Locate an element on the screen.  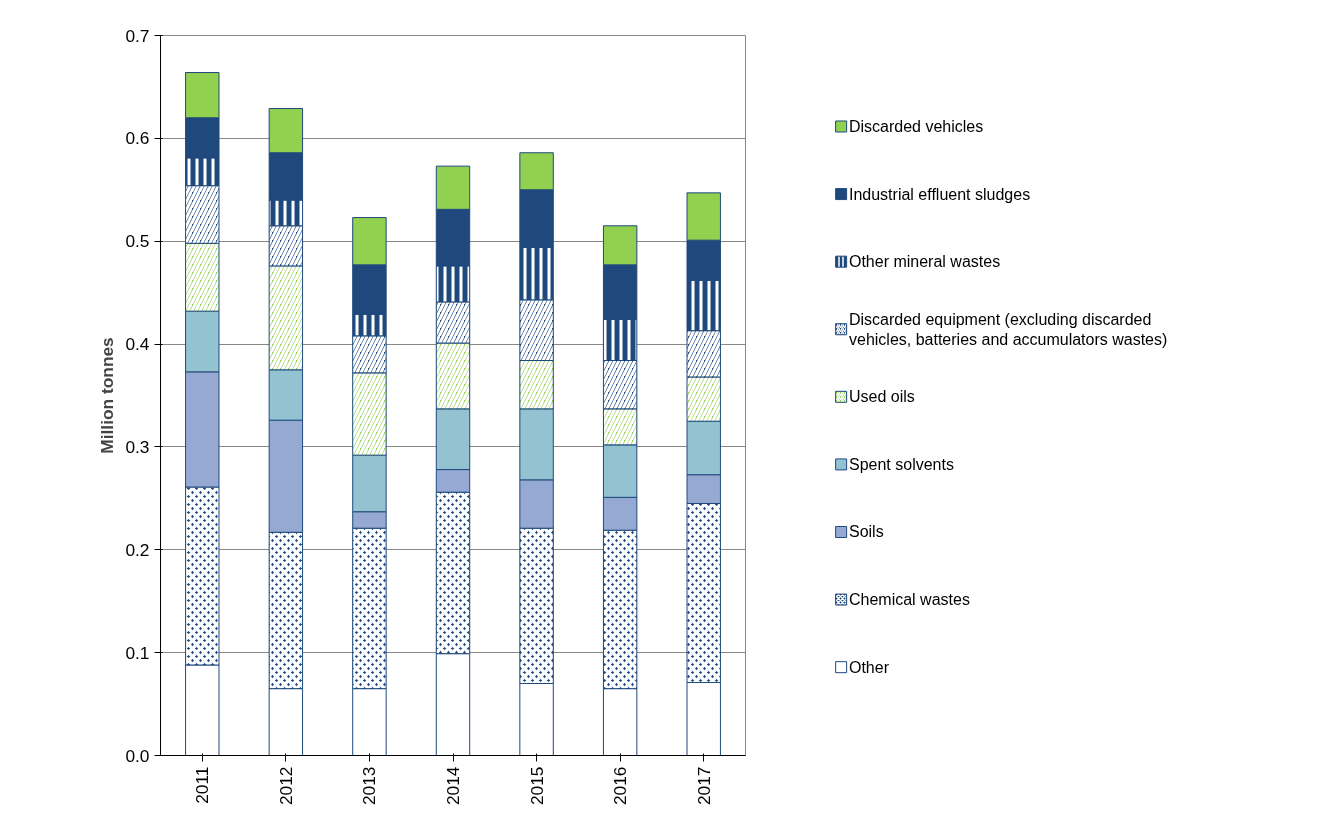
y-tick-label: 0.2 is located at coordinates (137, 549).